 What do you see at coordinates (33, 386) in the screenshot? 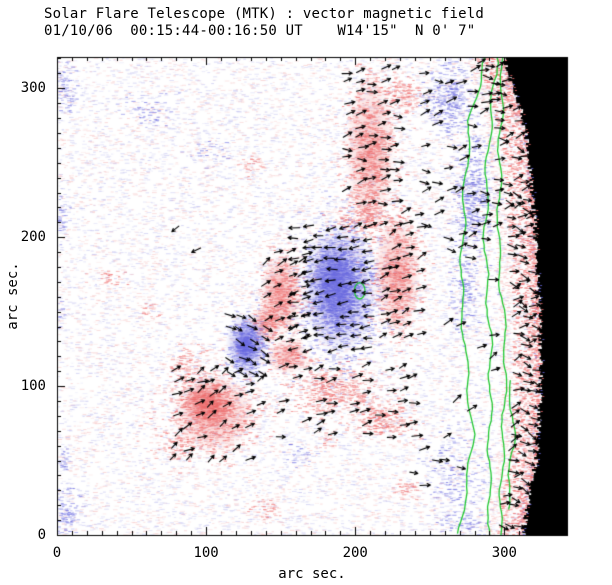
I see `y-tick-label-100: 100` at bounding box center [33, 386].